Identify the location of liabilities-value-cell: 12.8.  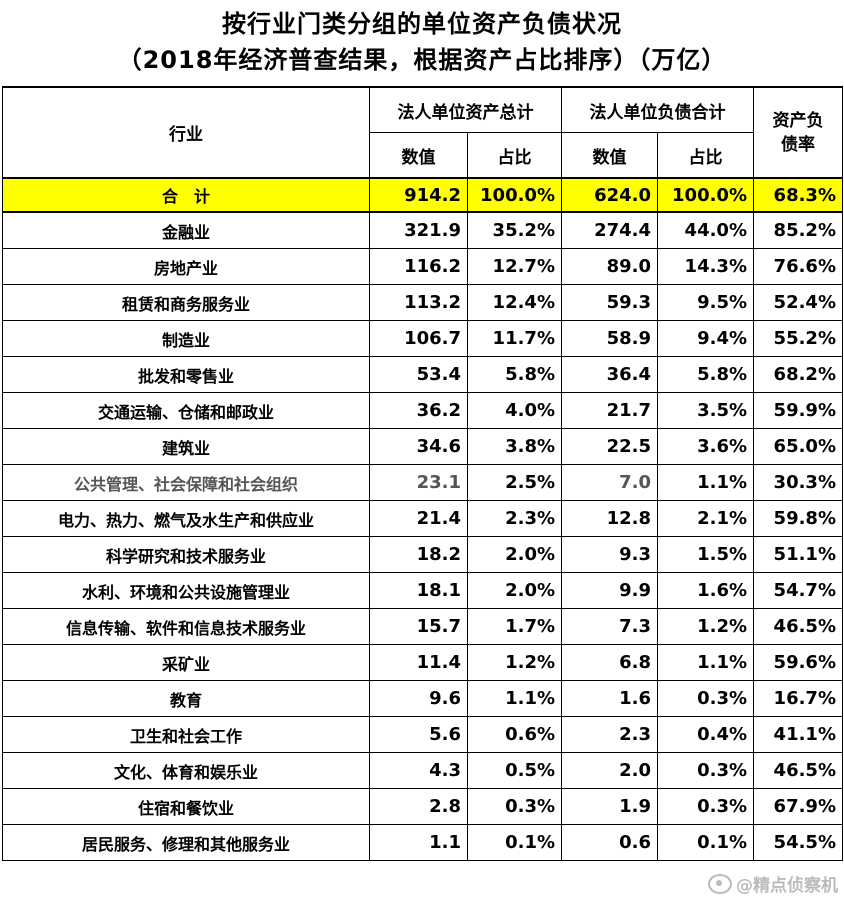
(609, 518).